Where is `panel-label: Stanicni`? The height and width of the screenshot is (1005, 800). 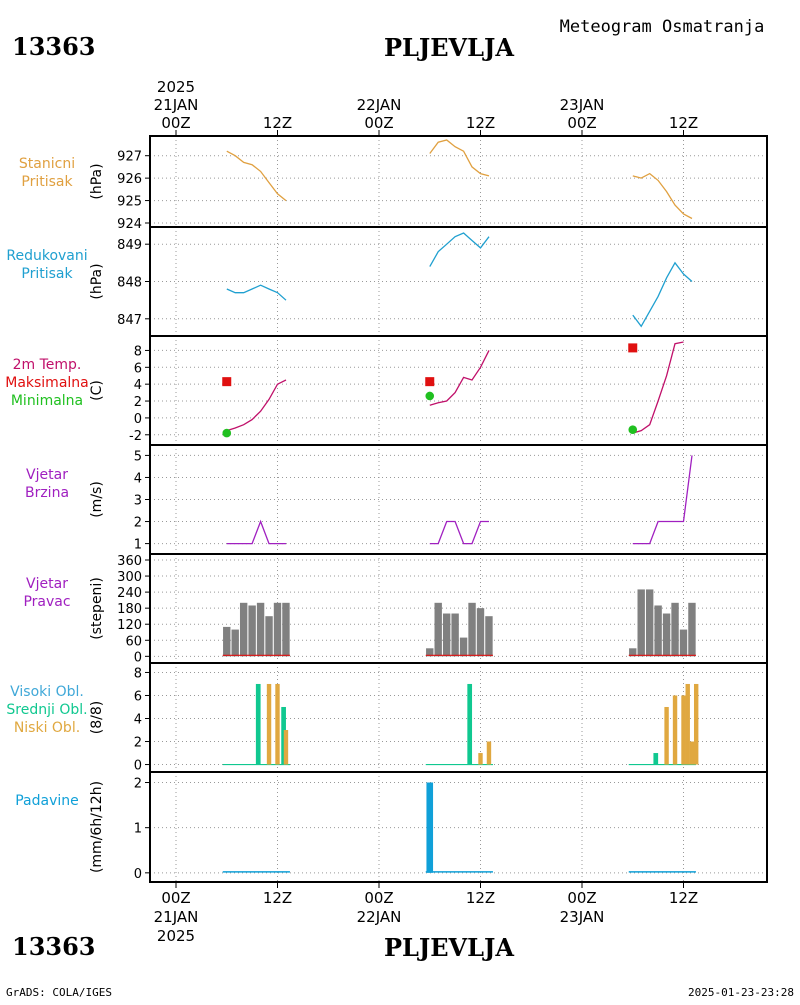
panel-label: Stanicni is located at coordinates (47, 164).